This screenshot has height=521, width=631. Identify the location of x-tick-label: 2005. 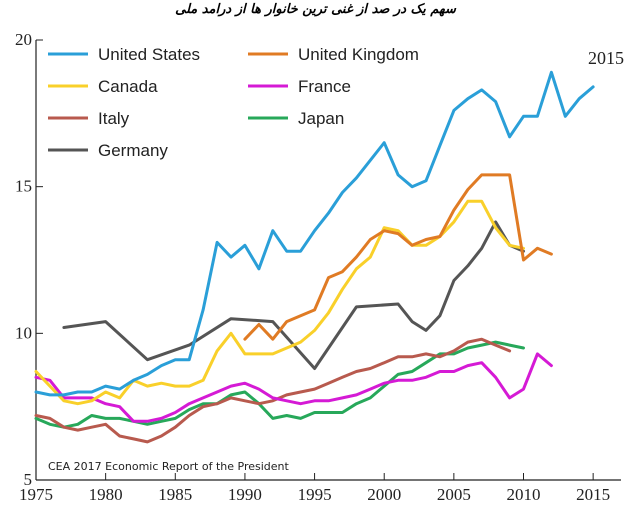
(454, 494).